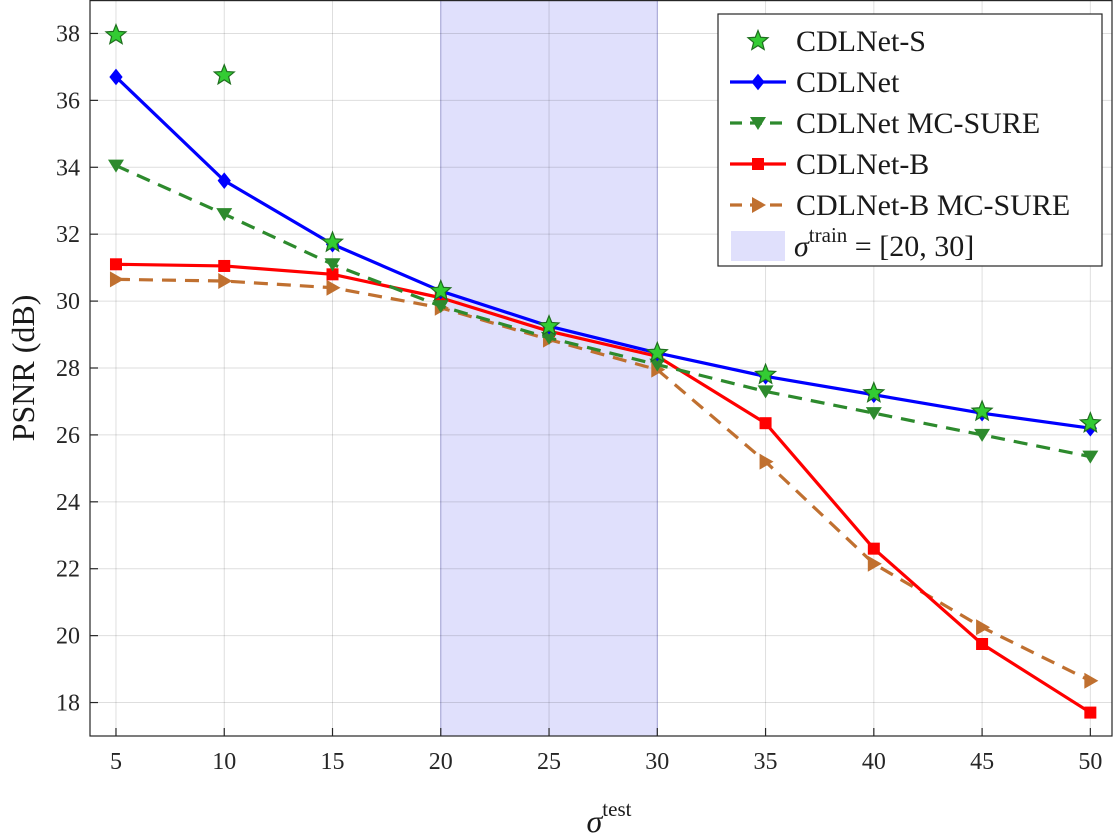 The width and height of the screenshot is (1120, 840). What do you see at coordinates (910, 246) in the screenshot?
I see `legend-region-range: = [20, 30]` at bounding box center [910, 246].